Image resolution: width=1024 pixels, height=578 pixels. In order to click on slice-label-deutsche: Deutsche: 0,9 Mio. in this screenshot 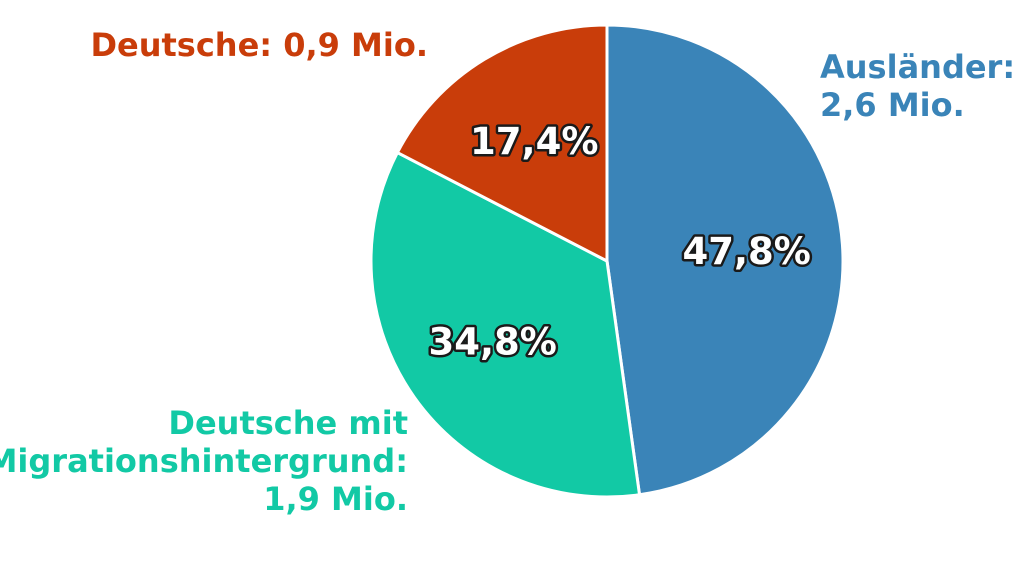, I will do `click(259, 45)`.